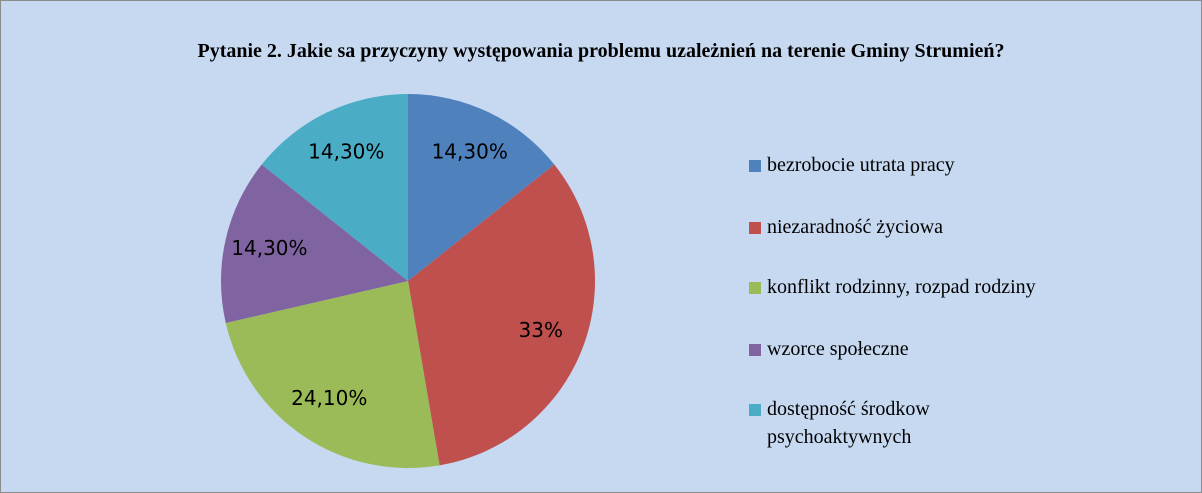  I want to click on legend-item: konflikt rodzinny, rozpad rodziny, so click(908, 287).